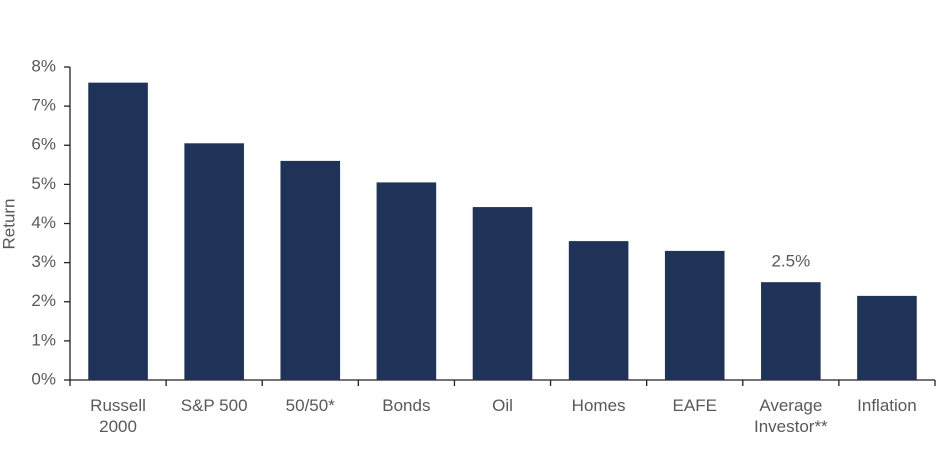 This screenshot has width=939, height=467. I want to click on y-tick-label: 1%, so click(43, 339).